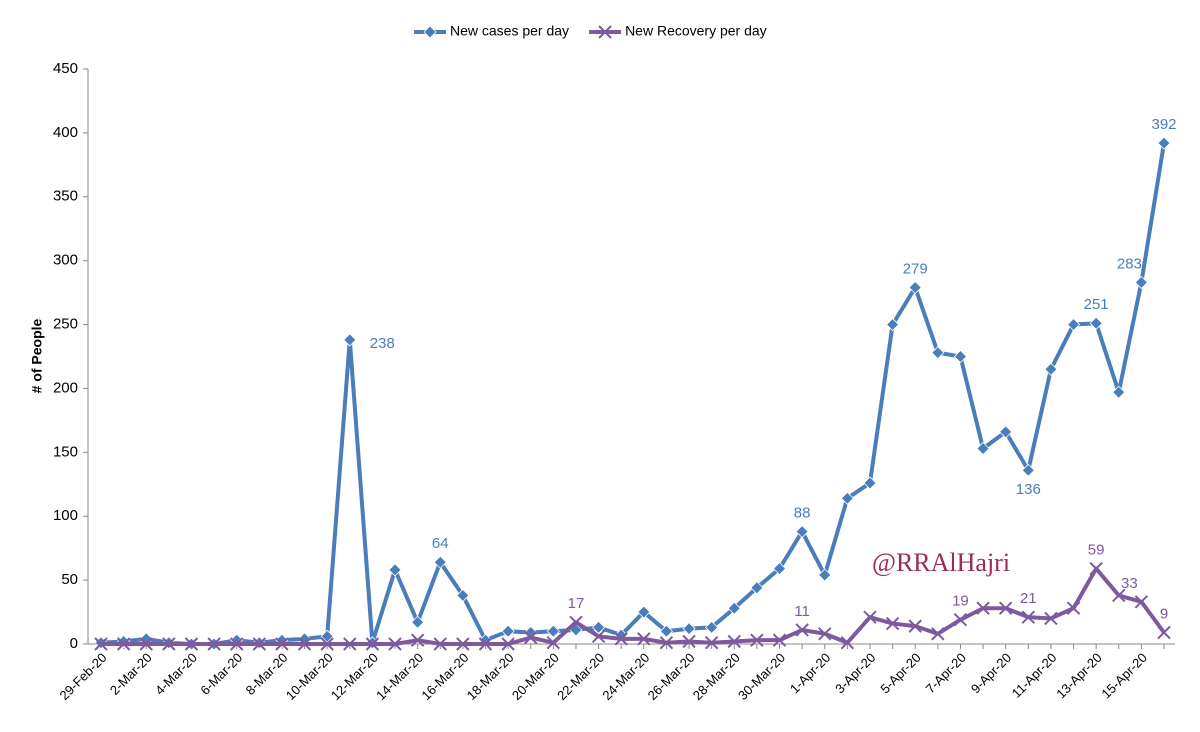 Image resolution: width=1200 pixels, height=732 pixels. Describe the element at coordinates (1028, 598) in the screenshot. I see `data-label: 21` at that location.